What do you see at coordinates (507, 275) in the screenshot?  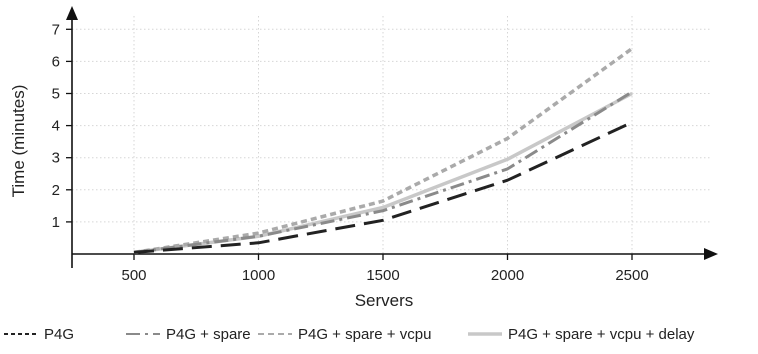 I see `x-tick-label: 2000` at bounding box center [507, 275].